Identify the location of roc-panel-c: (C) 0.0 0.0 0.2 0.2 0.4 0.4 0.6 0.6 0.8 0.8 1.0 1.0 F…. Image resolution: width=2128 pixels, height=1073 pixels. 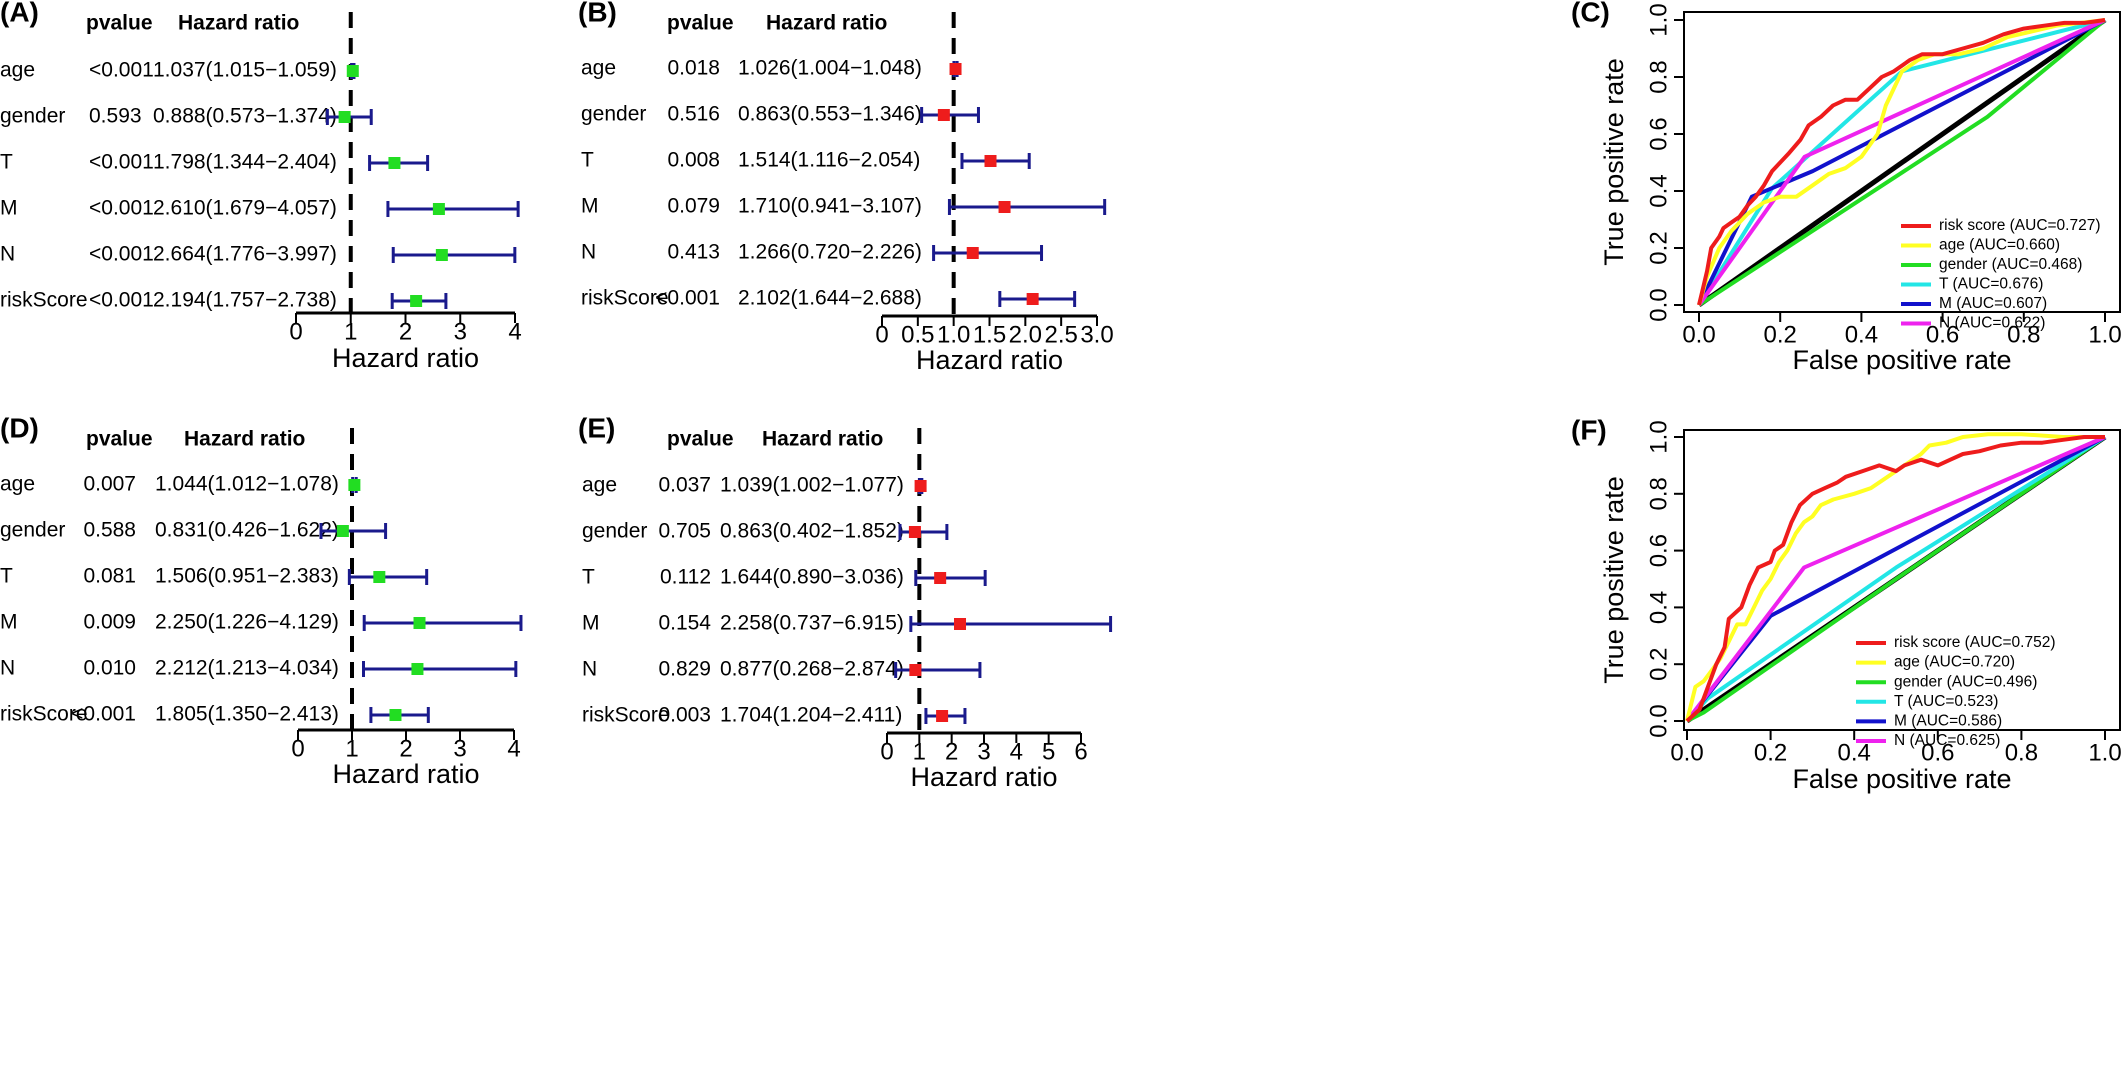
(1846, 187).